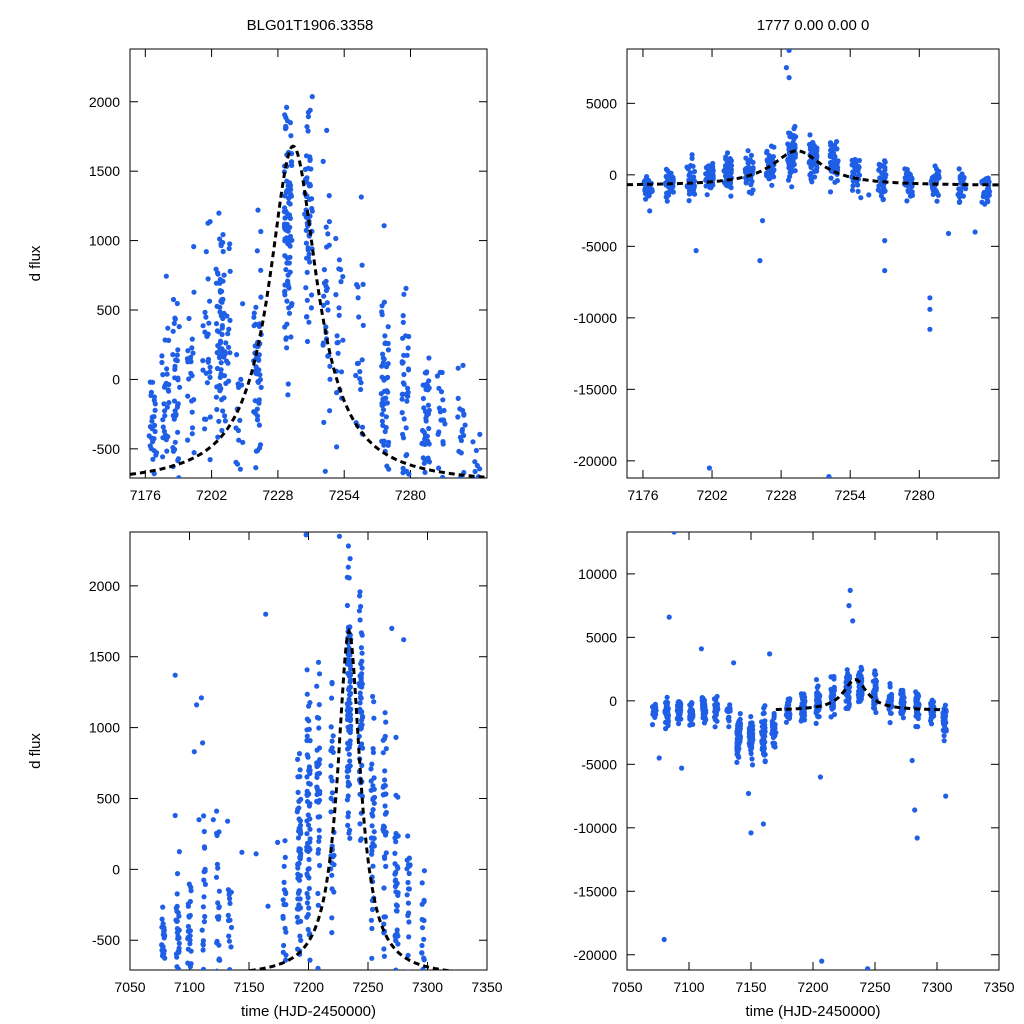 The width and height of the screenshot is (1024, 1024). I want to click on y-tick-label: -500, so click(106, 940).